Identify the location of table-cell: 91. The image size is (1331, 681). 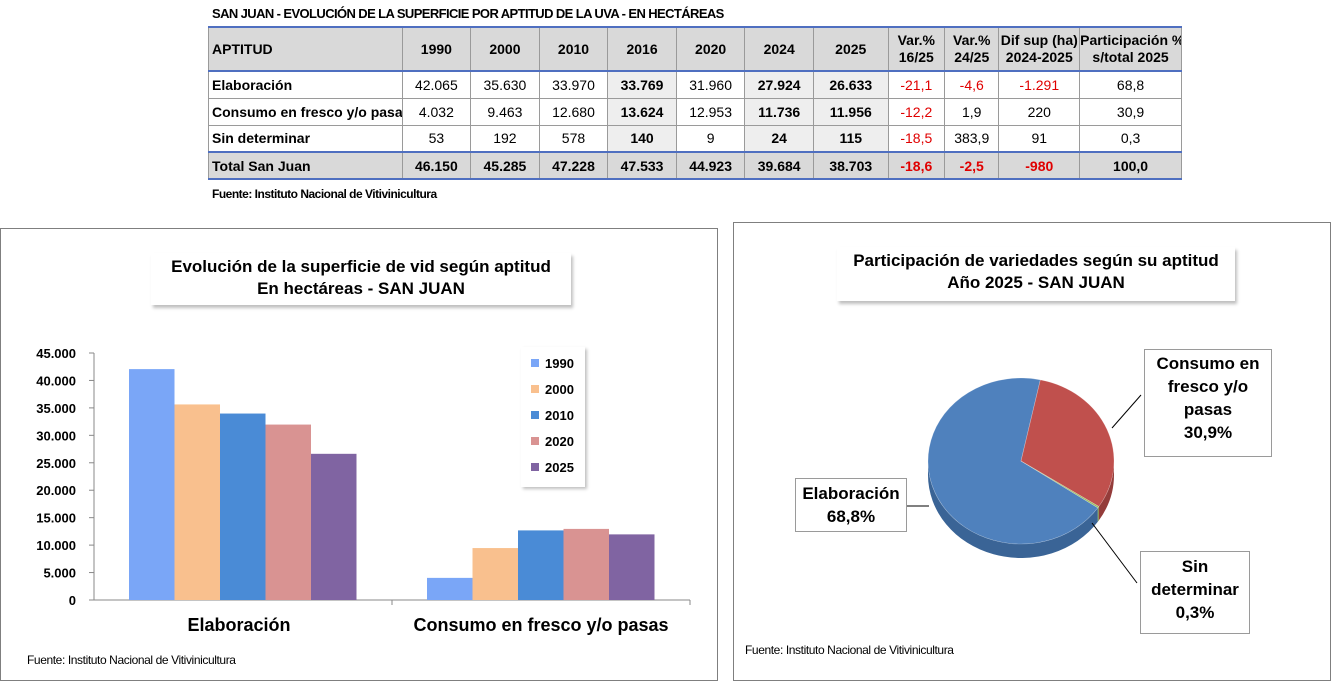
(1039, 138).